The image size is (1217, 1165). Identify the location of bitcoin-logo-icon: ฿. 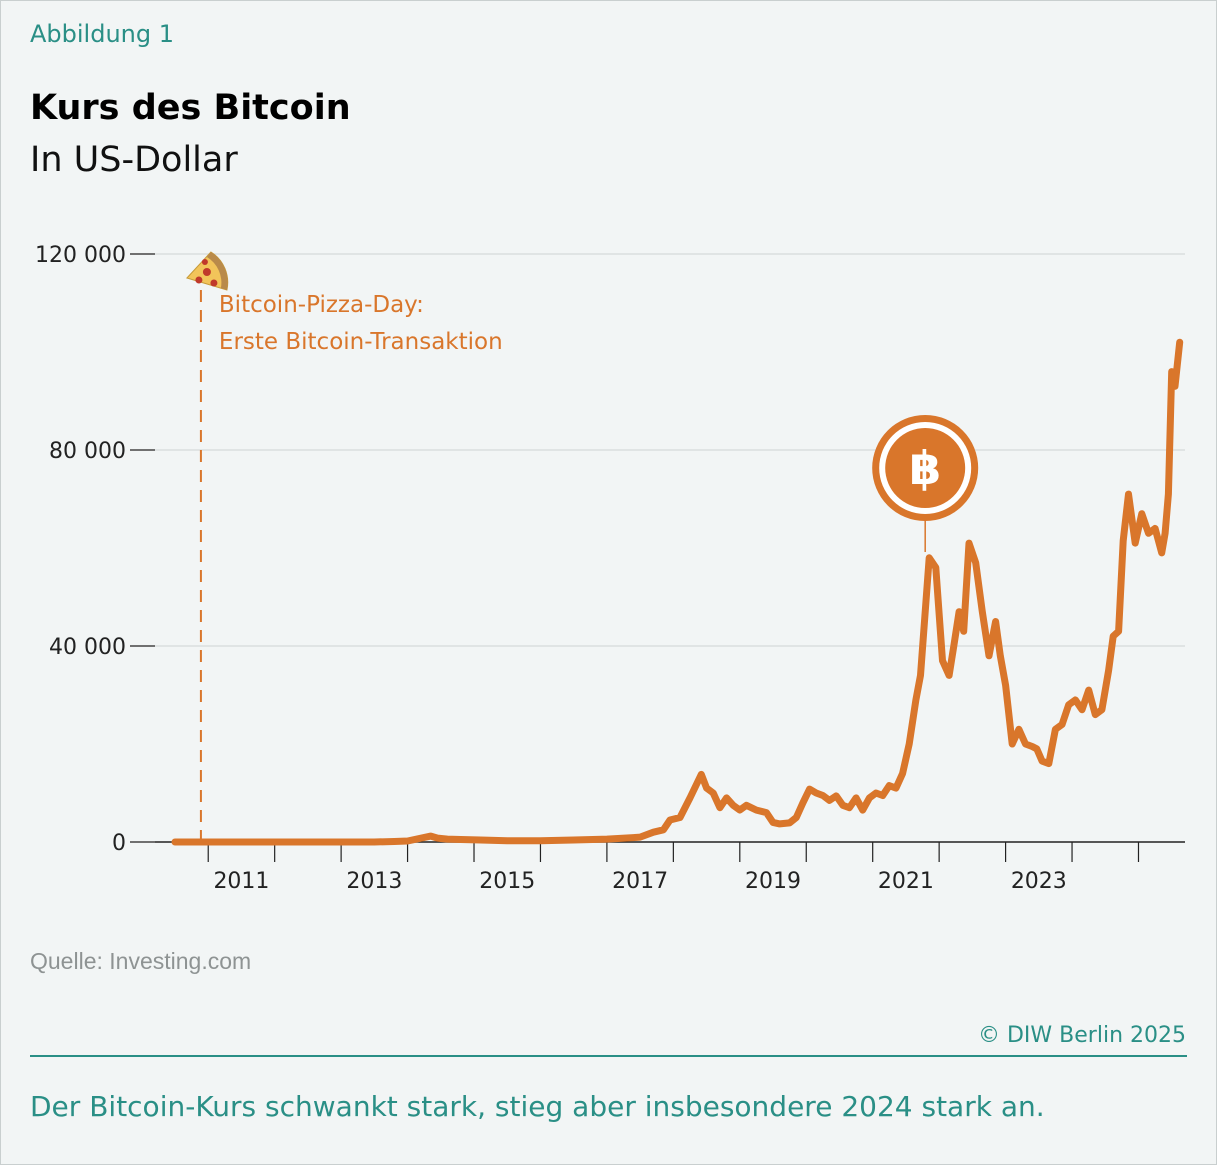
(925, 468).